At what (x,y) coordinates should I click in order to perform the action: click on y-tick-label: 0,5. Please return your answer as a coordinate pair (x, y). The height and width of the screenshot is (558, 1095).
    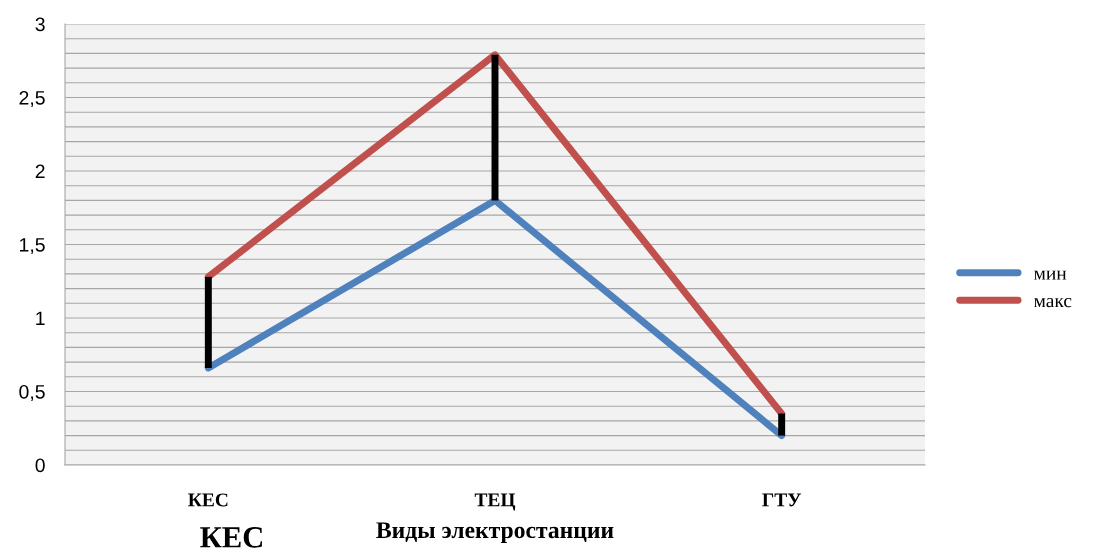
    Looking at the image, I should click on (32, 393).